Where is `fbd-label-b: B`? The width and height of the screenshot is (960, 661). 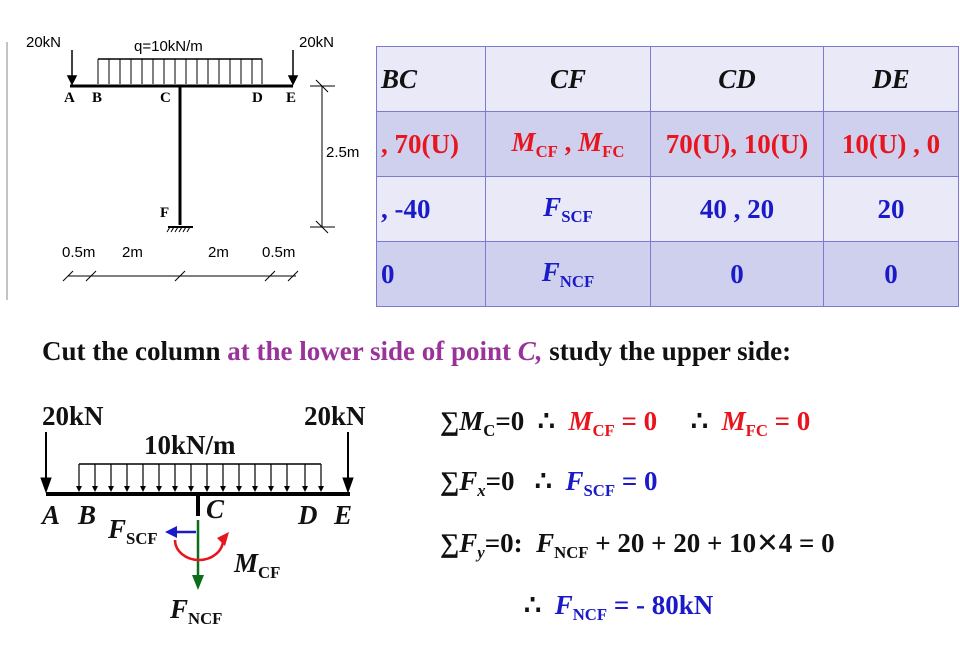 fbd-label-b: B is located at coordinates (87, 515).